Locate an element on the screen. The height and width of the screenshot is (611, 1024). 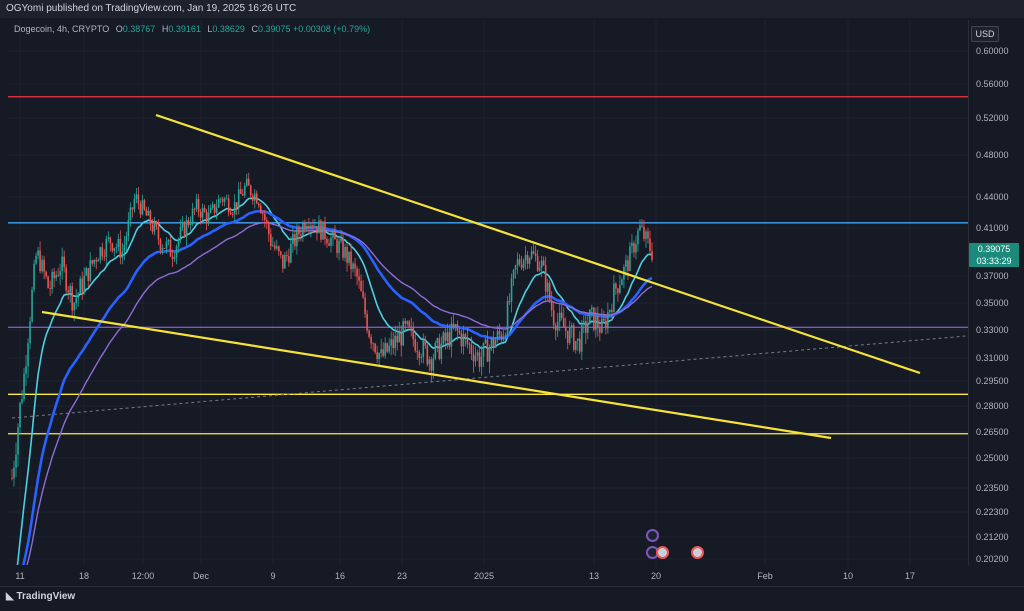
bar-countdown: 03:33:29 is located at coordinates (994, 261).